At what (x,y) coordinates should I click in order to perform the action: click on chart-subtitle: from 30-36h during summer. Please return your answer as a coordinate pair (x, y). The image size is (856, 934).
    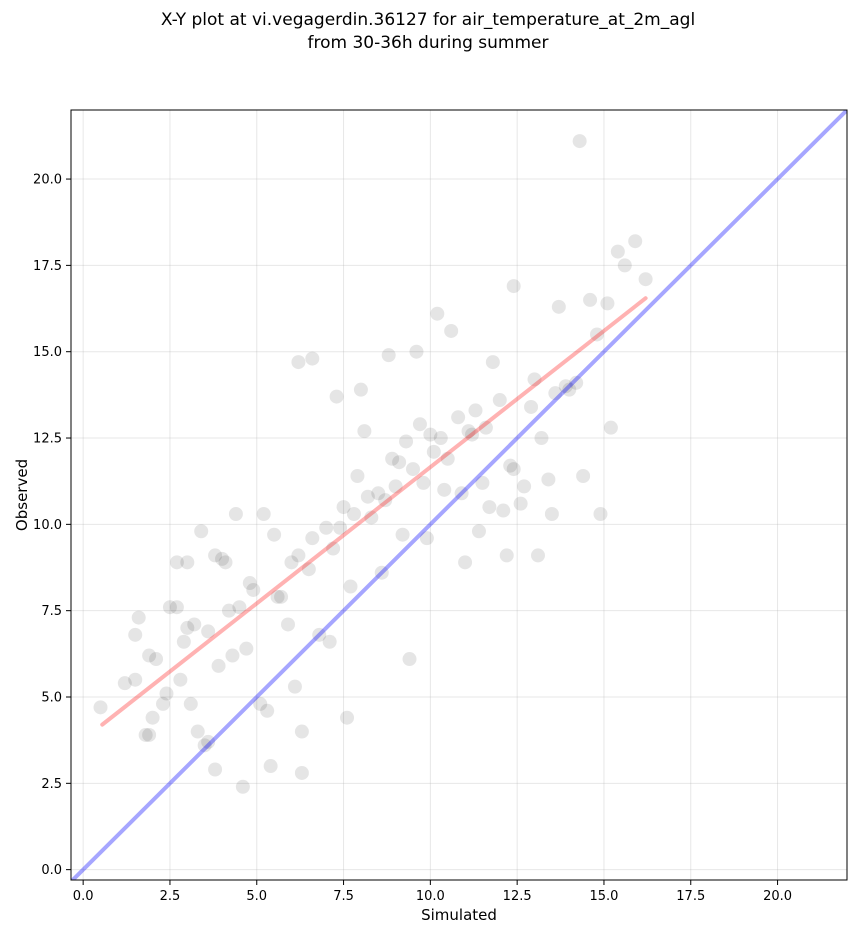
    Looking at the image, I should click on (428, 43).